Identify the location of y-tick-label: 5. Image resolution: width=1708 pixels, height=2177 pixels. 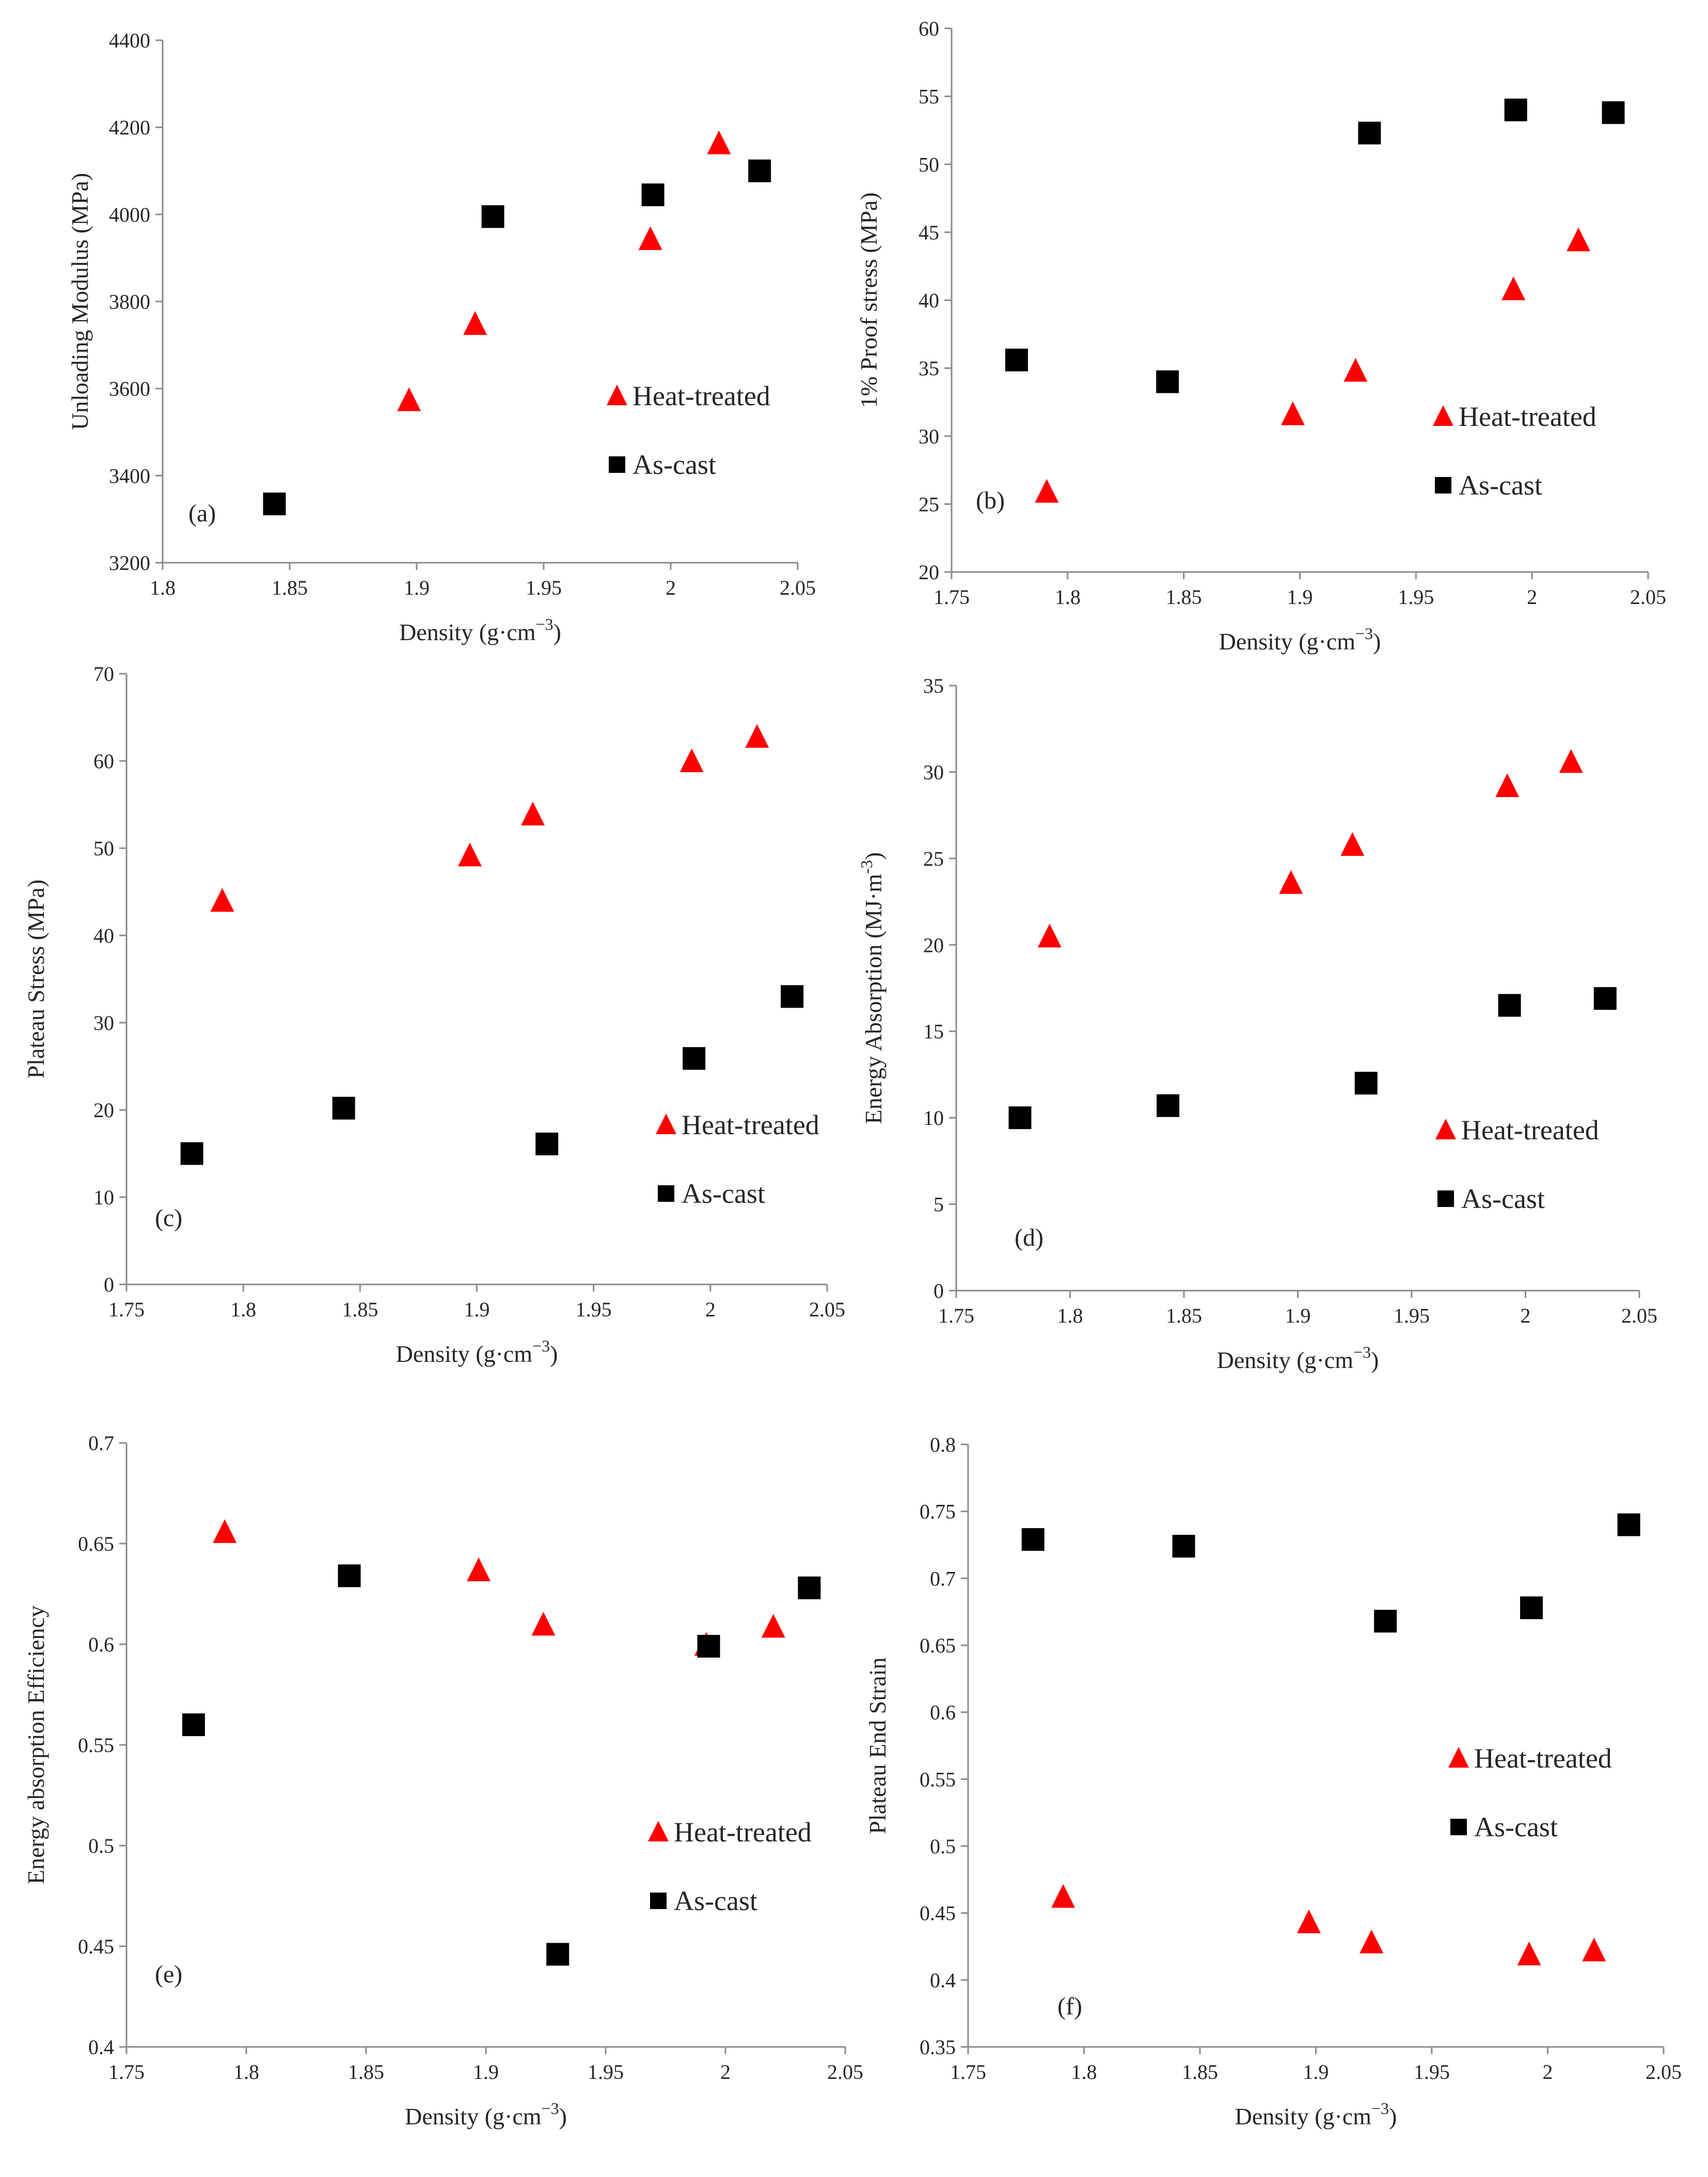
(939, 1204).